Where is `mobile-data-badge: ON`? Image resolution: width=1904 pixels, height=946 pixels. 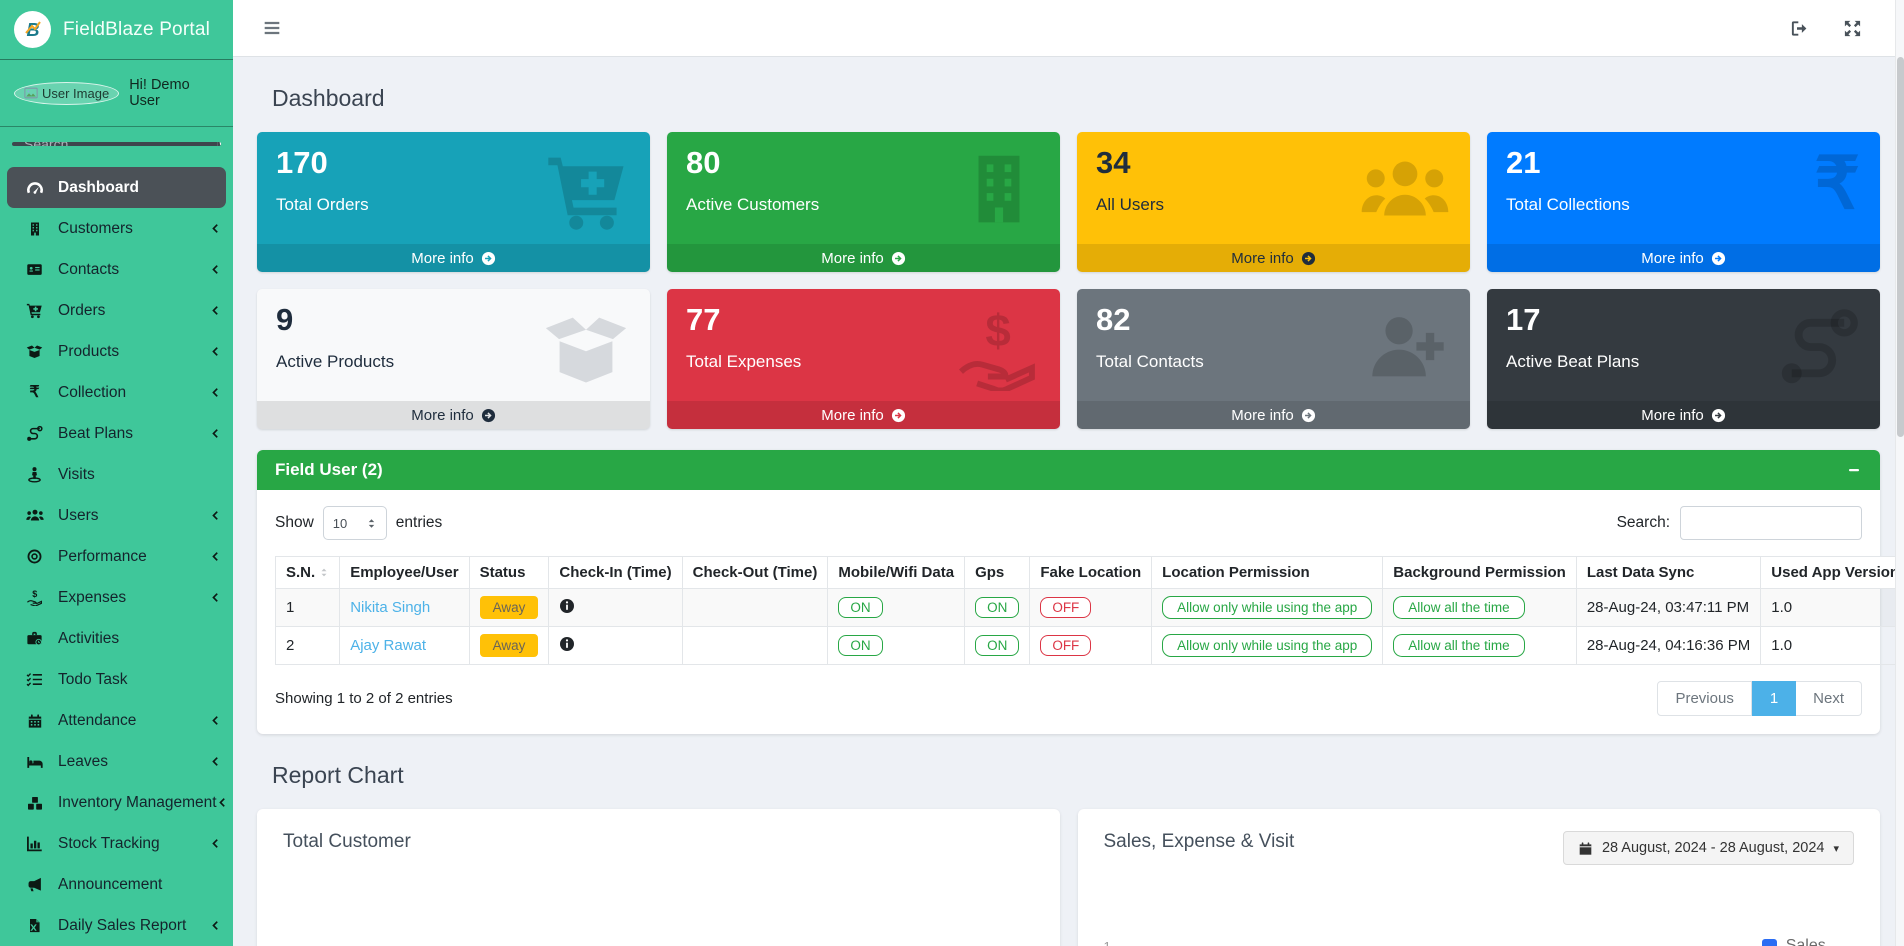
mobile-data-badge: ON is located at coordinates (860, 645).